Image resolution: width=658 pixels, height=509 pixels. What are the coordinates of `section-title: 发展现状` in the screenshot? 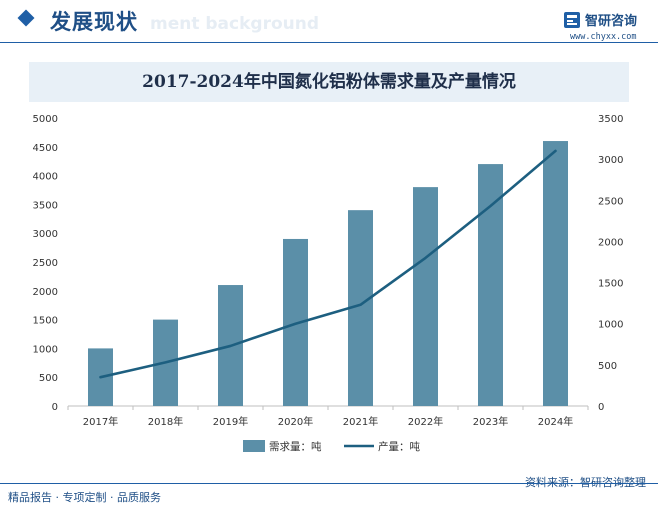 It's located at (94, 22).